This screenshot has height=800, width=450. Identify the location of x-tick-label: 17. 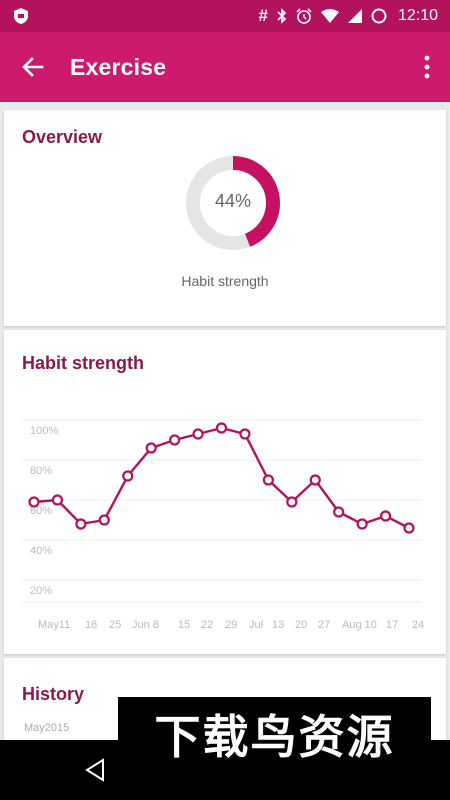
(392, 625).